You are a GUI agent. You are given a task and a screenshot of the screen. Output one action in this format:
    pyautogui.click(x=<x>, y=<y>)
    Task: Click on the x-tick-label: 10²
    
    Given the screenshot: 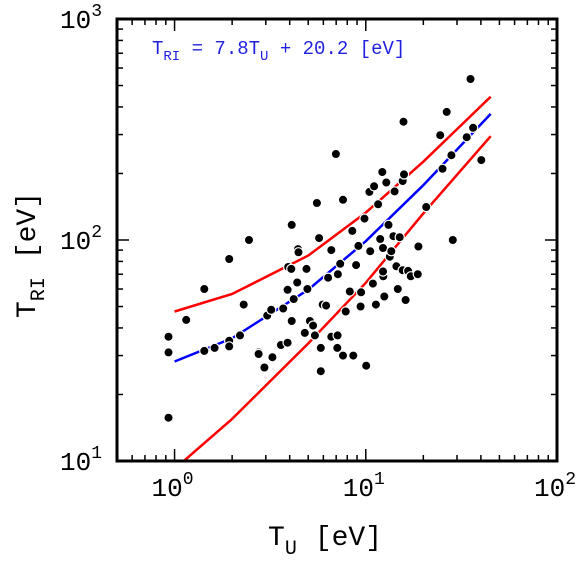 What is the action you would take?
    pyautogui.click(x=555, y=487)
    